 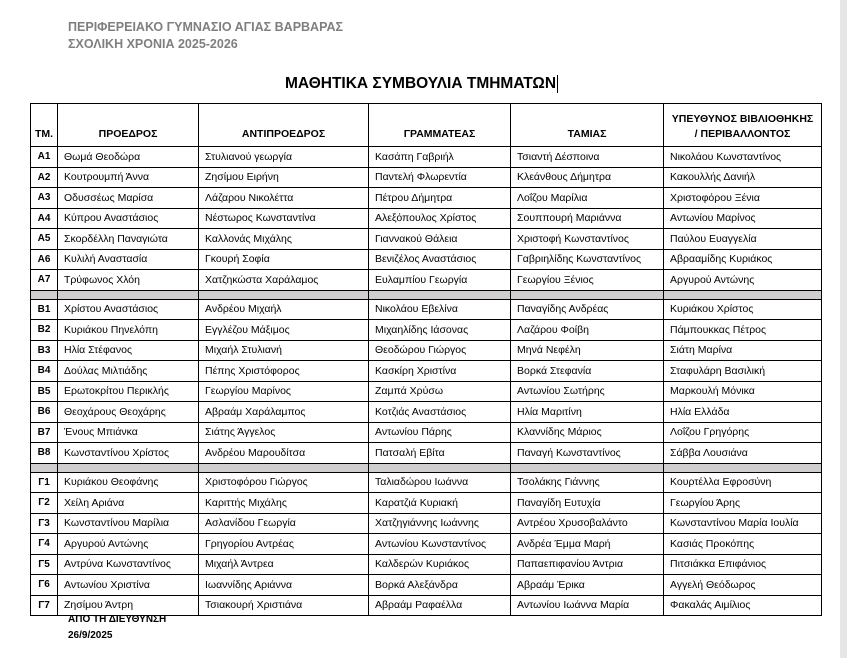 I want to click on president-cell: Κυριάκου Πηνελόπη, so click(x=128, y=330).